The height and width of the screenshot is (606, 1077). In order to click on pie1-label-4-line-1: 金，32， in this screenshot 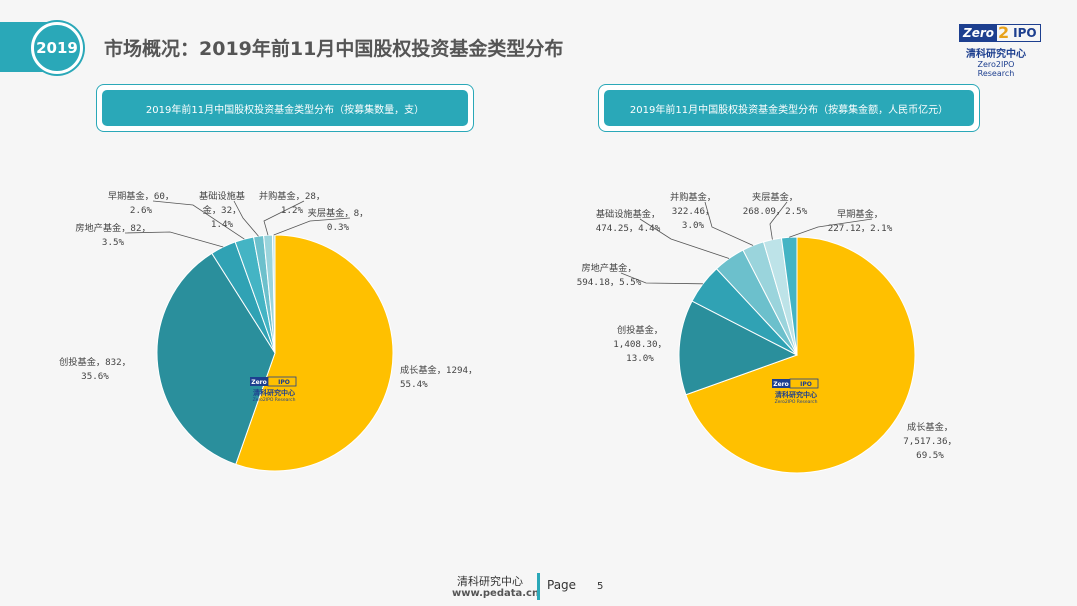, I will do `click(222, 210)`.